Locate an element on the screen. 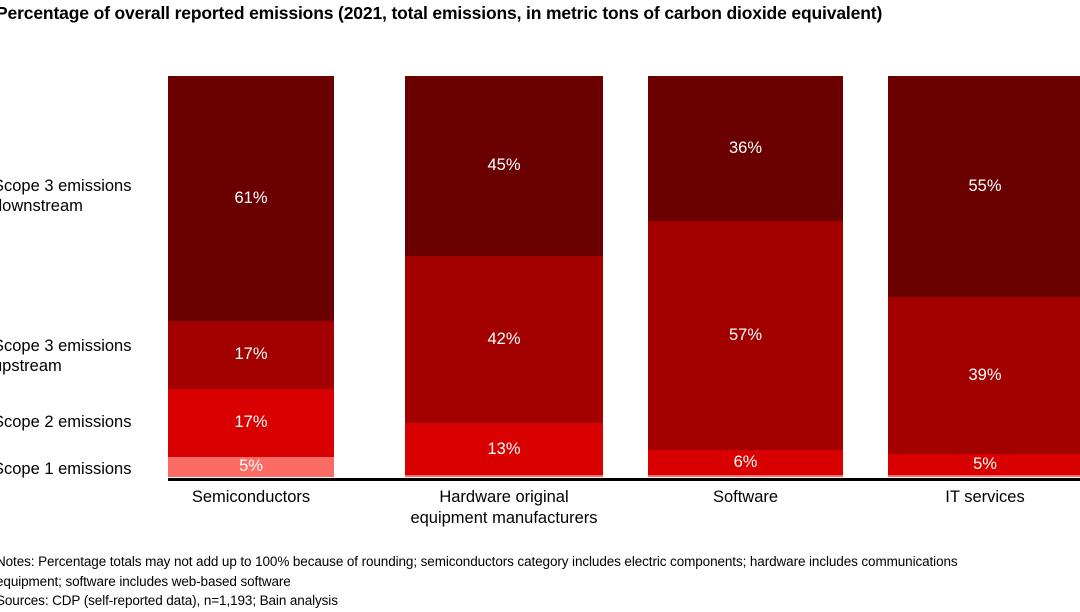 Image resolution: width=1080 pixels, height=612 pixels. bar-segment: 61% is located at coordinates (251, 198).